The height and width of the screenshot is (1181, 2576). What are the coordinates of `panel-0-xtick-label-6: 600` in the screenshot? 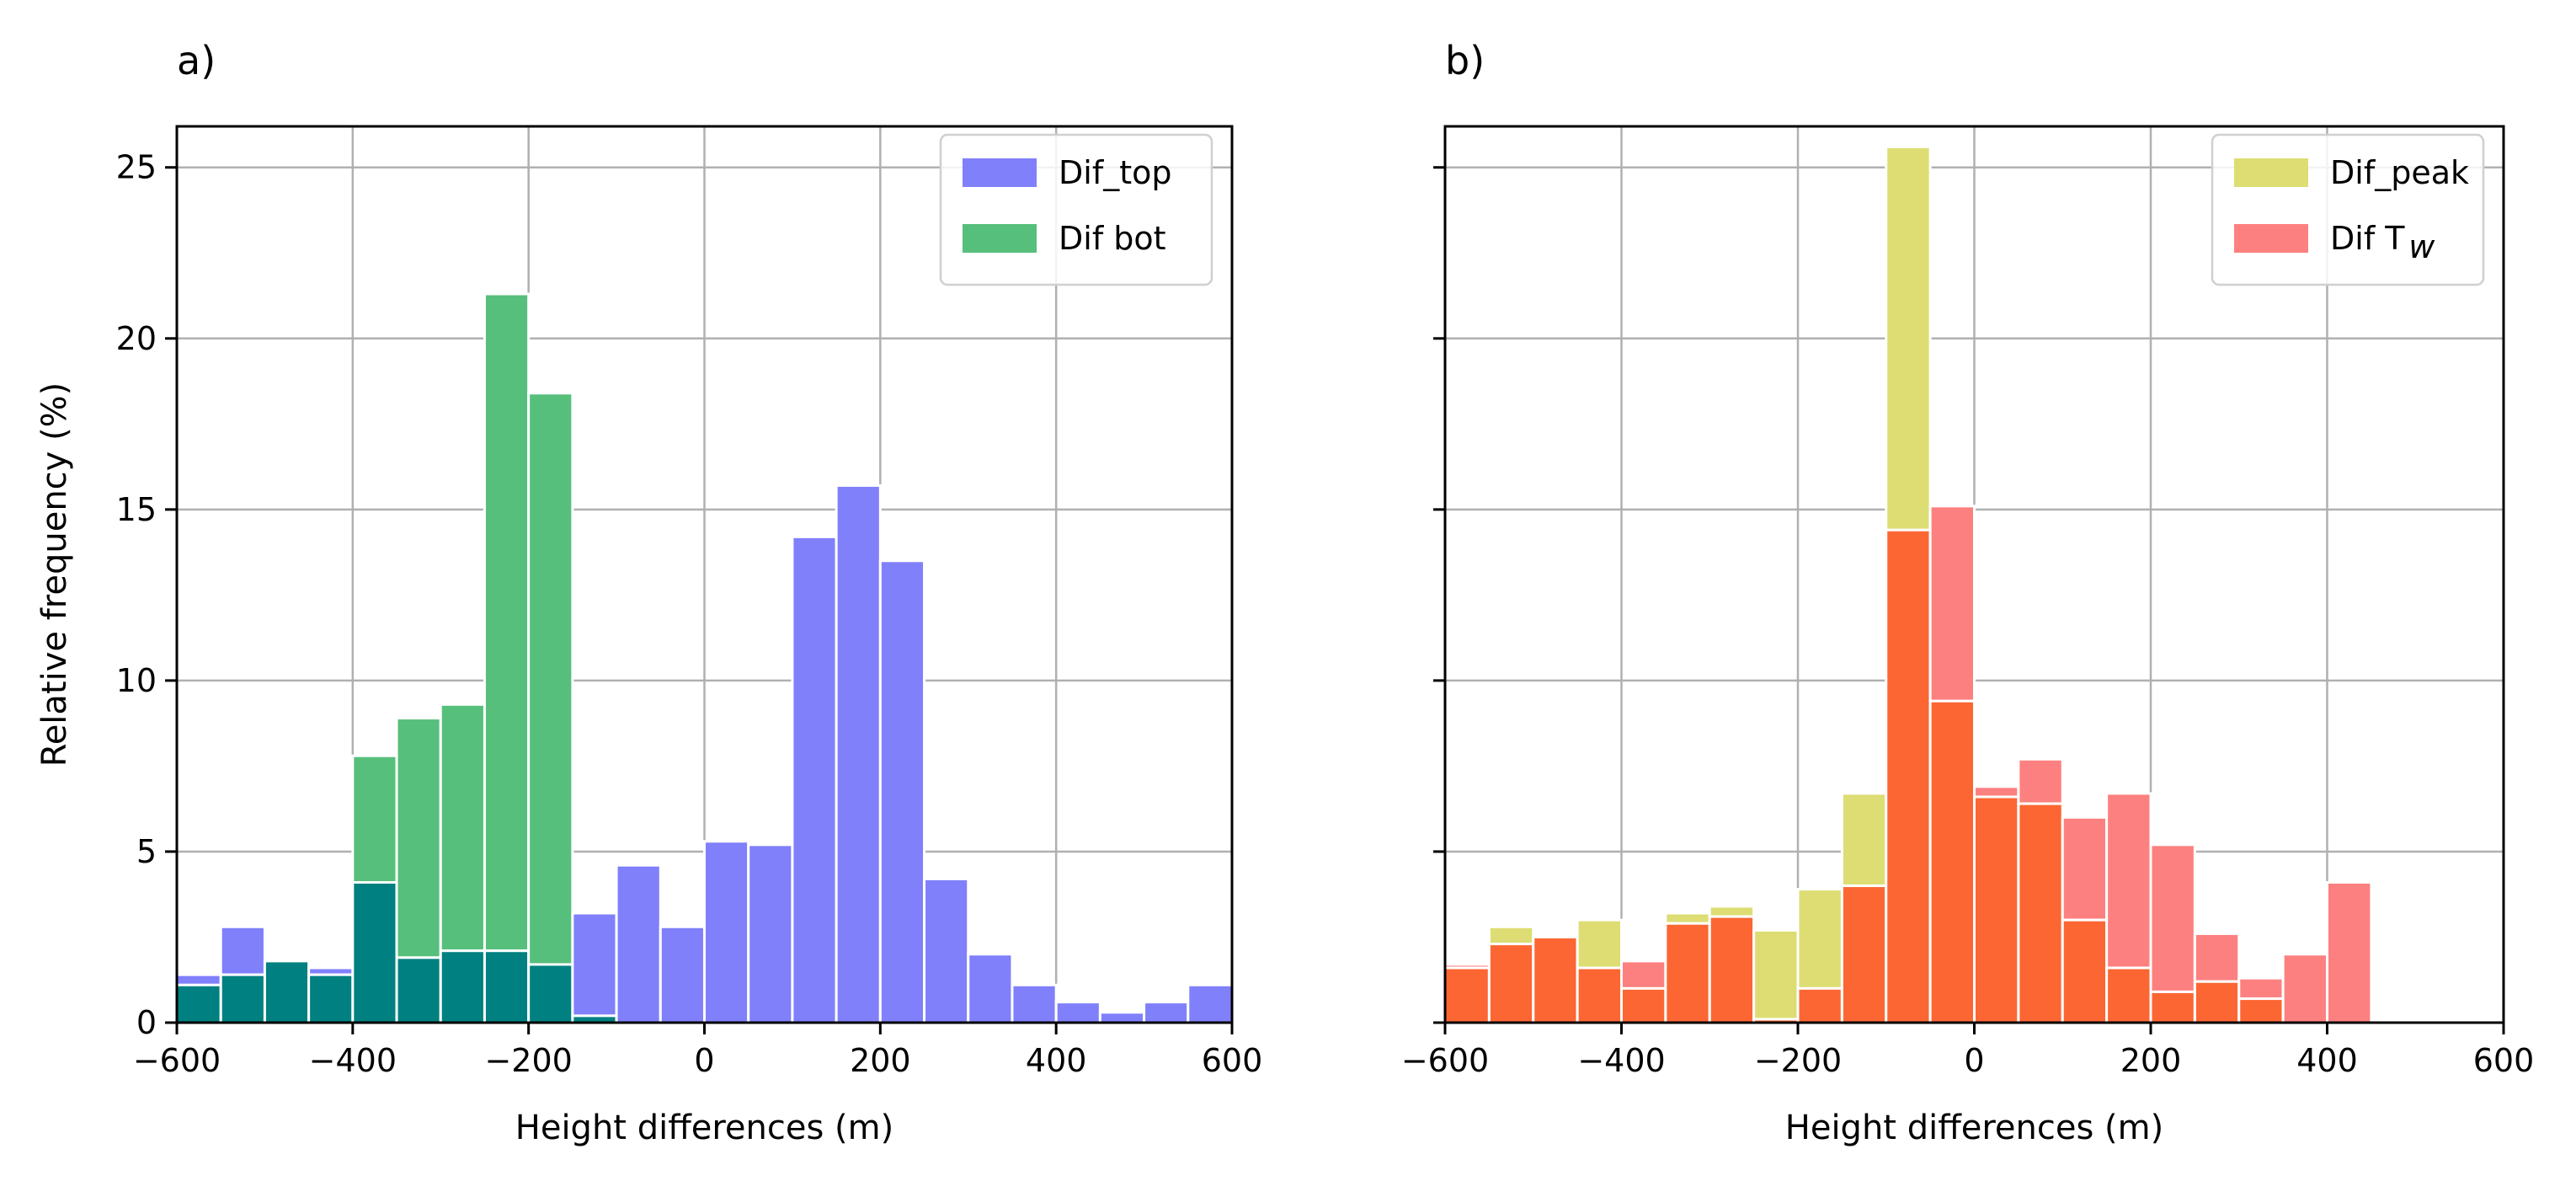 It's located at (1232, 1060).